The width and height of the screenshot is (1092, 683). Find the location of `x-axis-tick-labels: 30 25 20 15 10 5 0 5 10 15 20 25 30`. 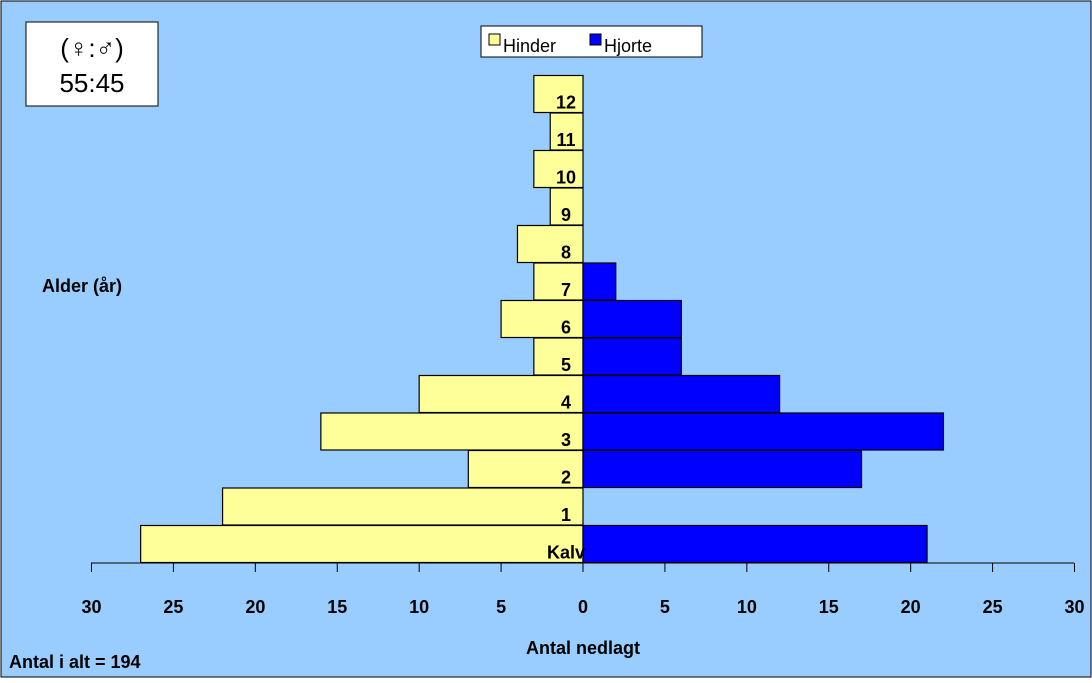

x-axis-tick-labels: 30 25 20 15 10 5 0 5 10 15 20 25 30 is located at coordinates (582, 607).